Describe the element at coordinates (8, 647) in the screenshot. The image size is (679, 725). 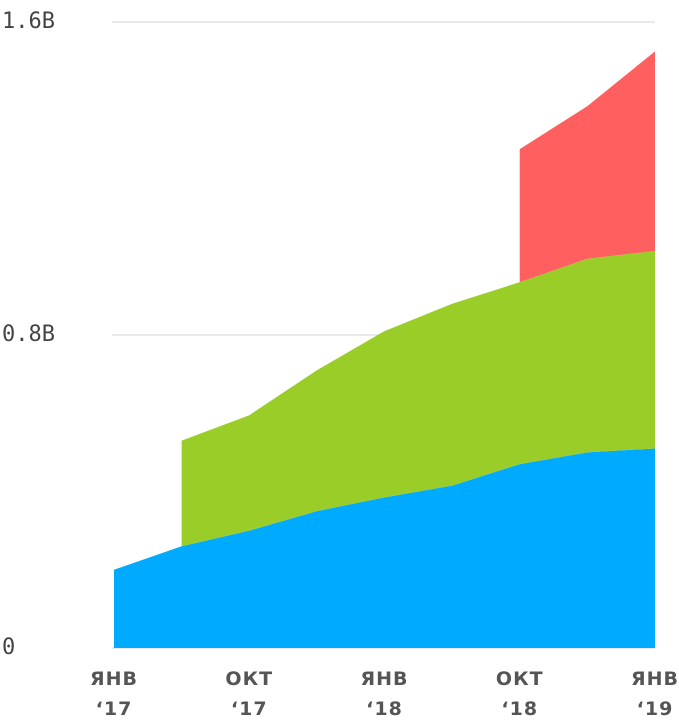
I see `y-tick-label: 0` at that location.